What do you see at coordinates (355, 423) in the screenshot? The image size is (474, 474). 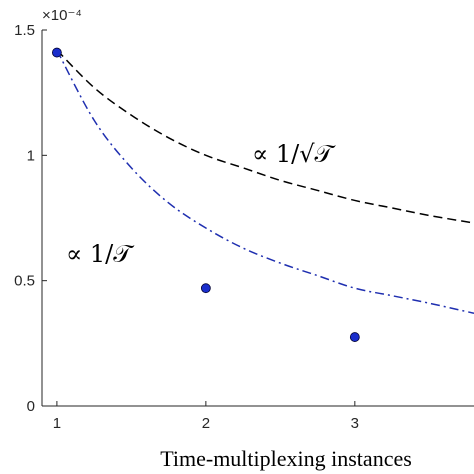 I see `x-tick-label: 3` at bounding box center [355, 423].